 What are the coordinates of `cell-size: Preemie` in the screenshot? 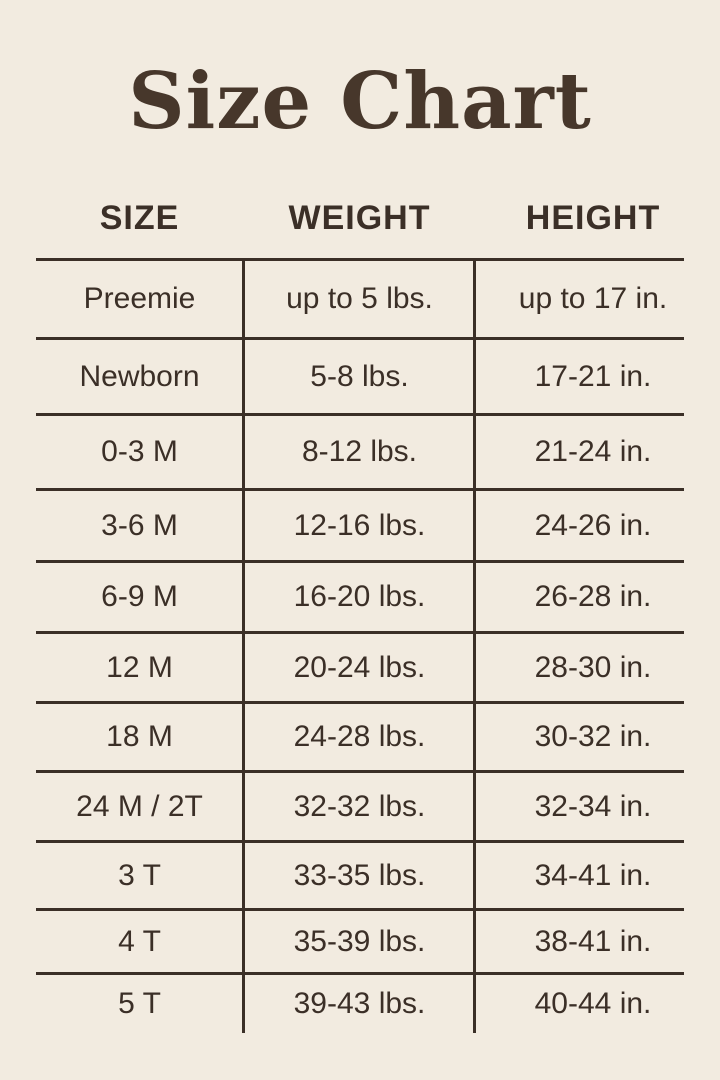 It's located at (139, 298).